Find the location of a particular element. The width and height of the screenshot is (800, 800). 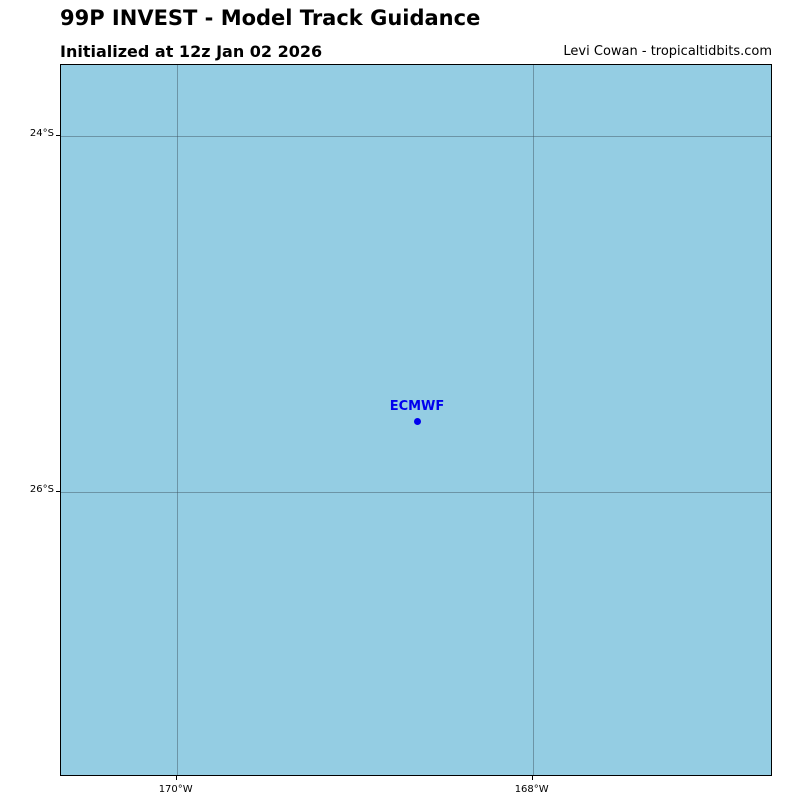

model-position-marker is located at coordinates (417, 421).